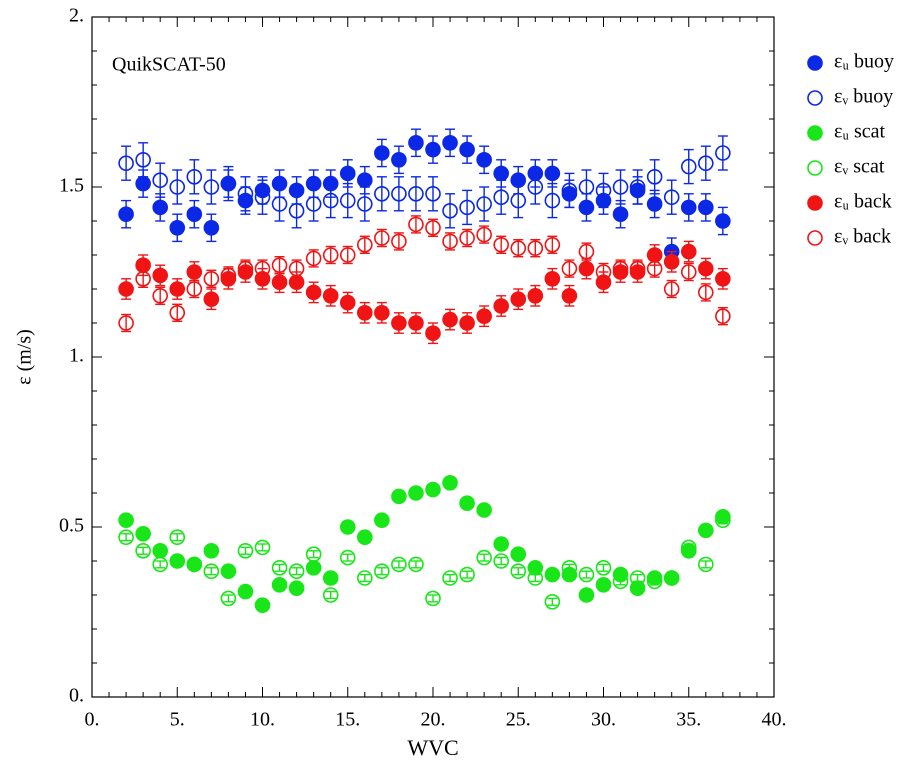 This screenshot has width=917, height=768. What do you see at coordinates (76, 356) in the screenshot?
I see `y-tick-label: 1.` at bounding box center [76, 356].